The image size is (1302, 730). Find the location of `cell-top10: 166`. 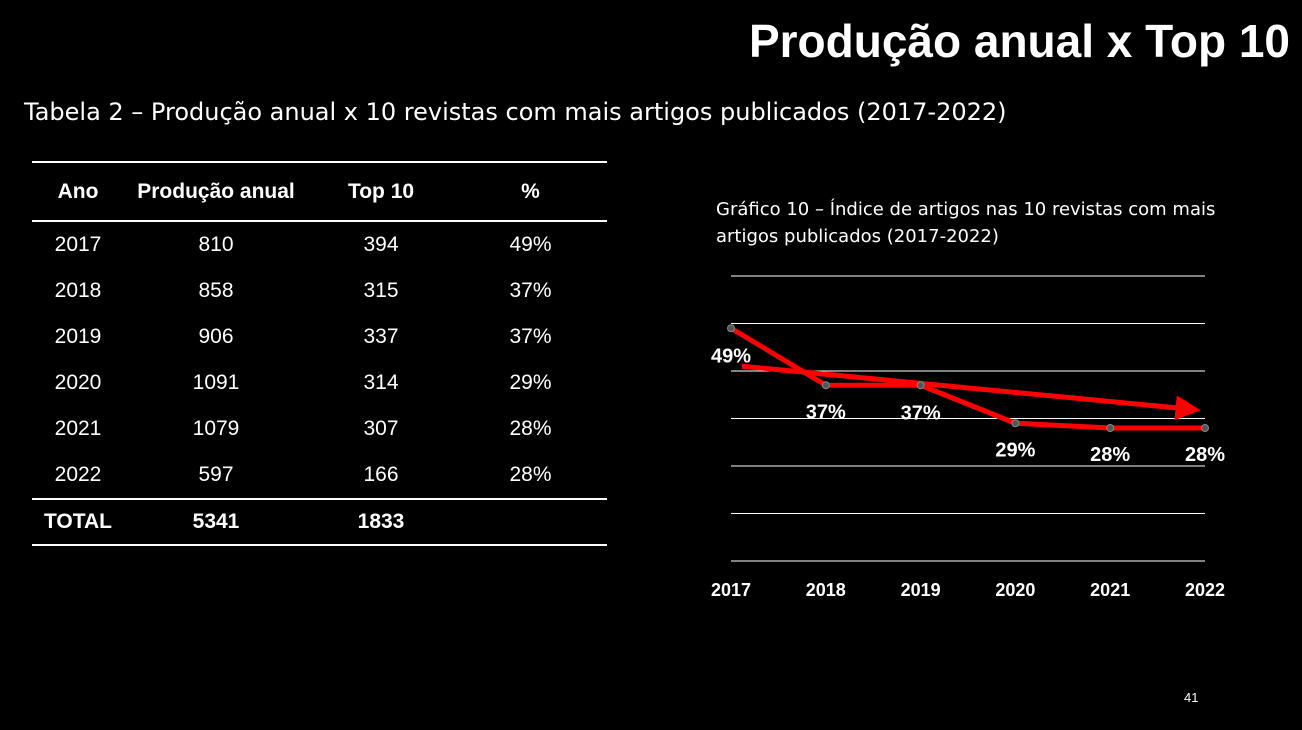

cell-top10: 166 is located at coordinates (381, 474).